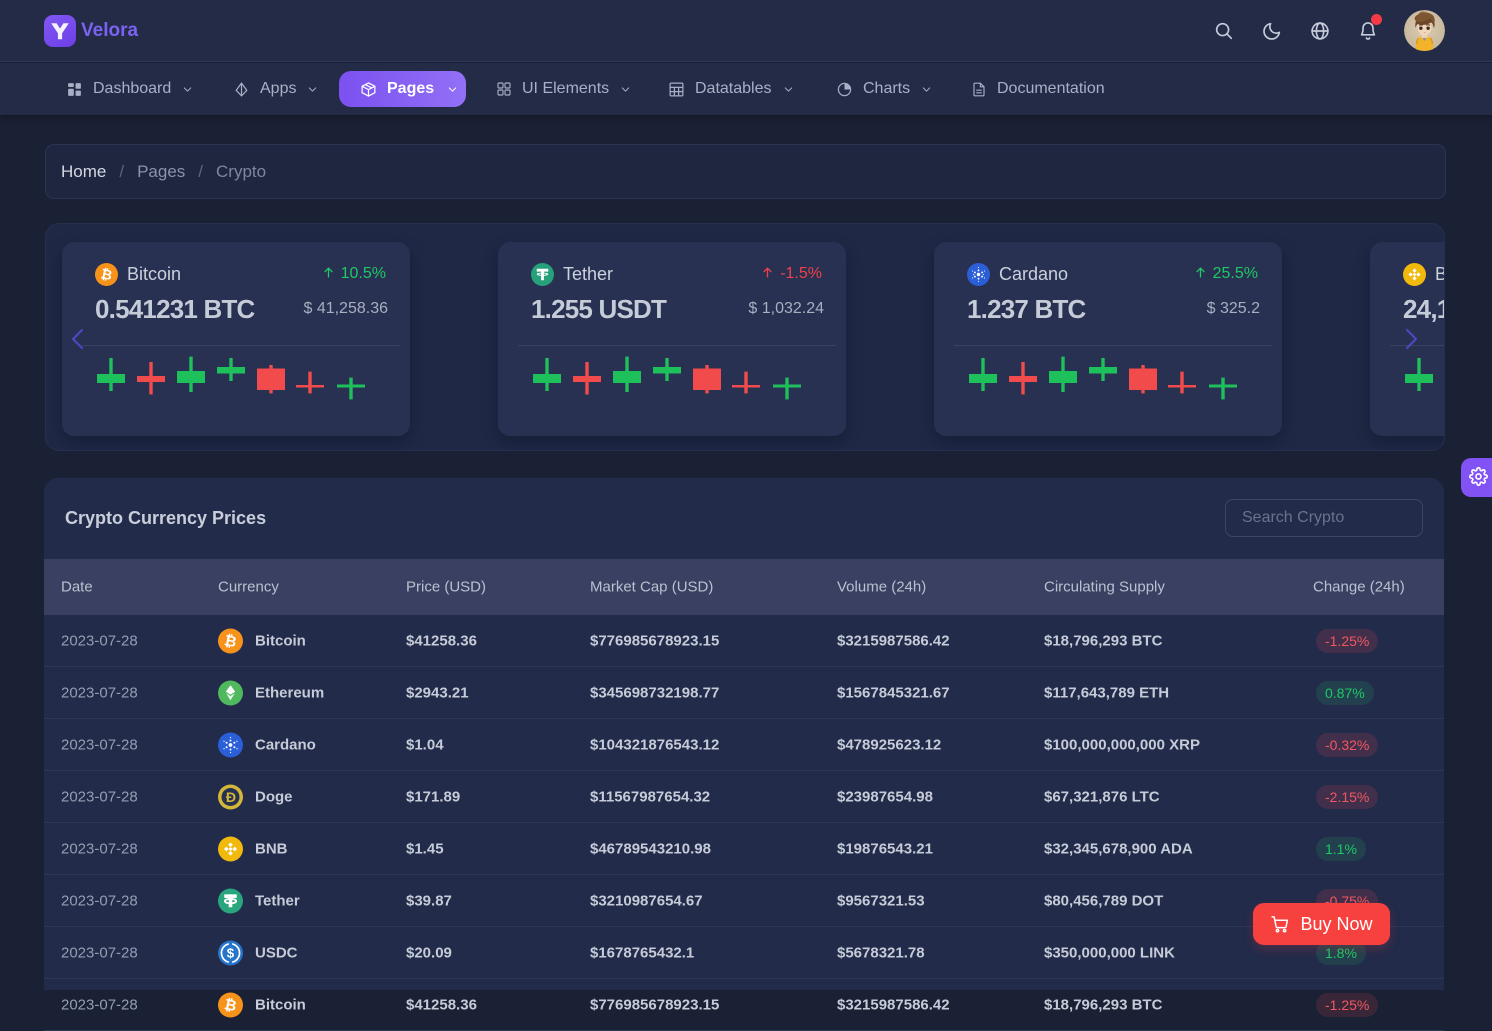  I want to click on svg-text: Đ, so click(231, 797).